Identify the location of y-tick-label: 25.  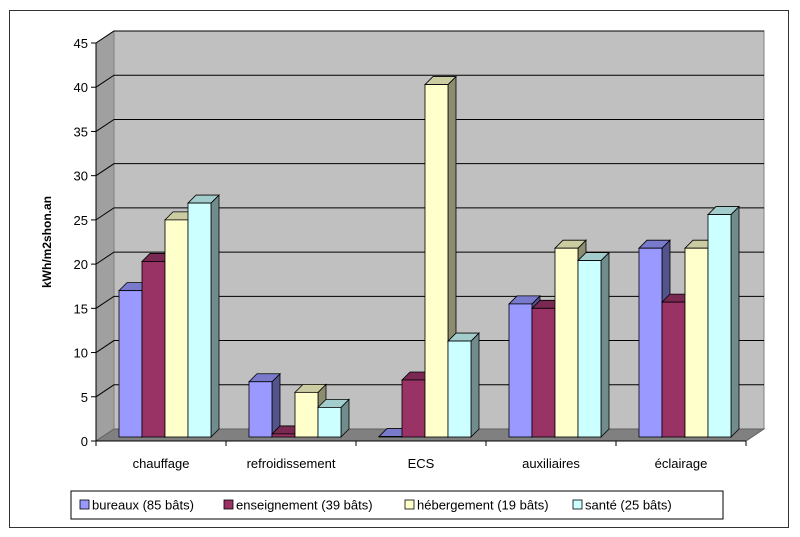
(81, 220).